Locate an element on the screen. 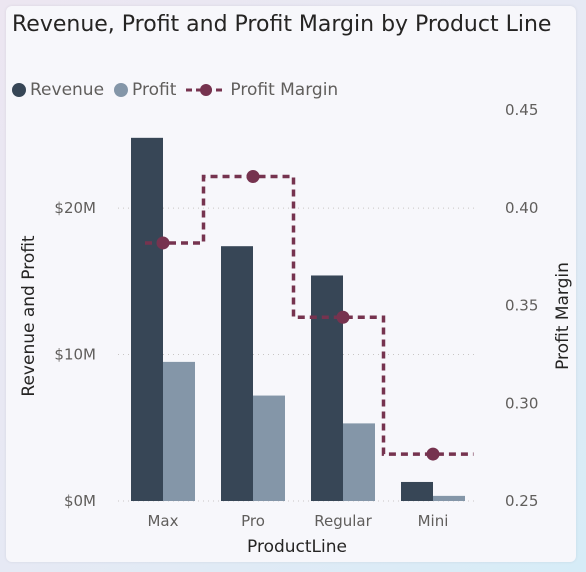 This screenshot has width=586, height=572. x-tick-label-pro: Pro is located at coordinates (253, 521).